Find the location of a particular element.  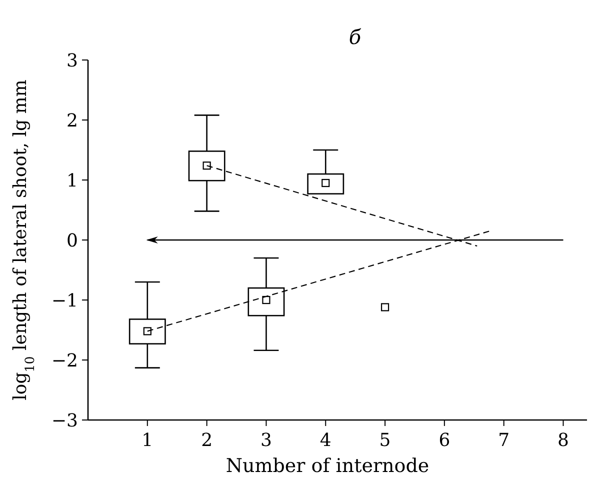

x-tick-label: 6 is located at coordinates (444, 440).